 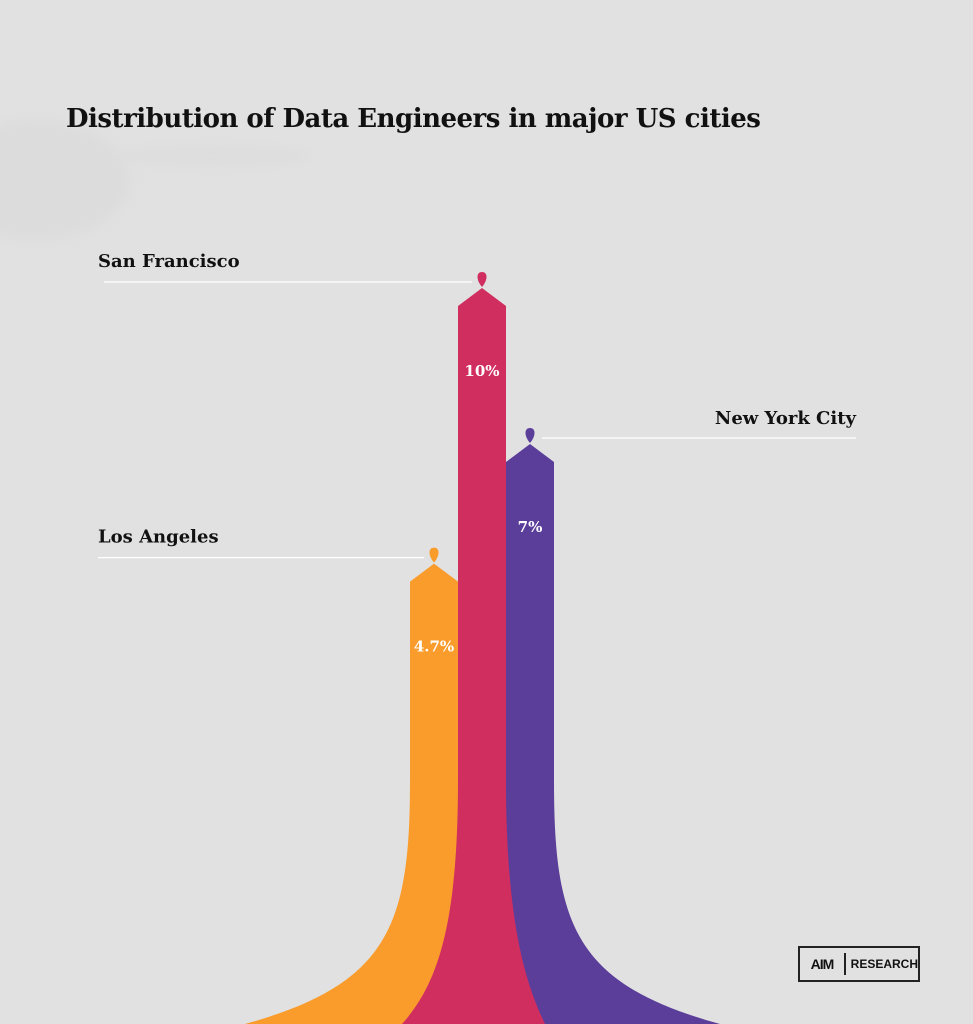 I want to click on aim-research-logo: AIM RESEARCH, so click(x=859, y=964).